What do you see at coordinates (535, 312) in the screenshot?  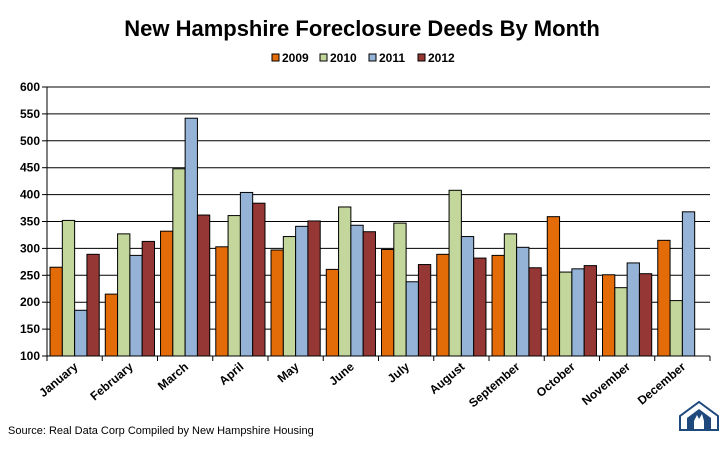 I see `bar-2012-september` at bounding box center [535, 312].